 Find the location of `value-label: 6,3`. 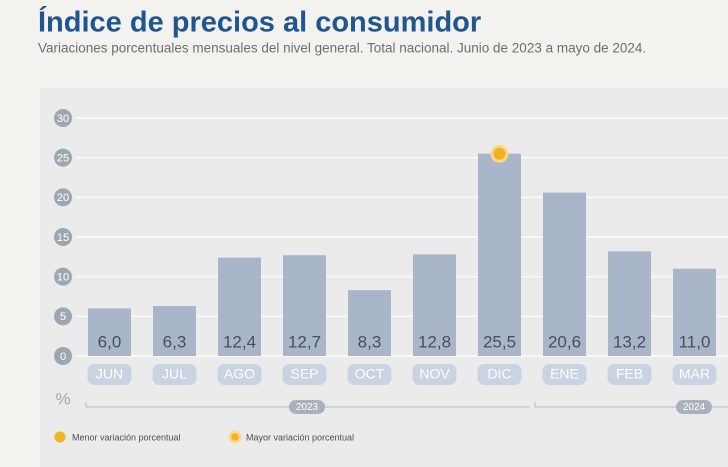

value-label: 6,3 is located at coordinates (175, 341).